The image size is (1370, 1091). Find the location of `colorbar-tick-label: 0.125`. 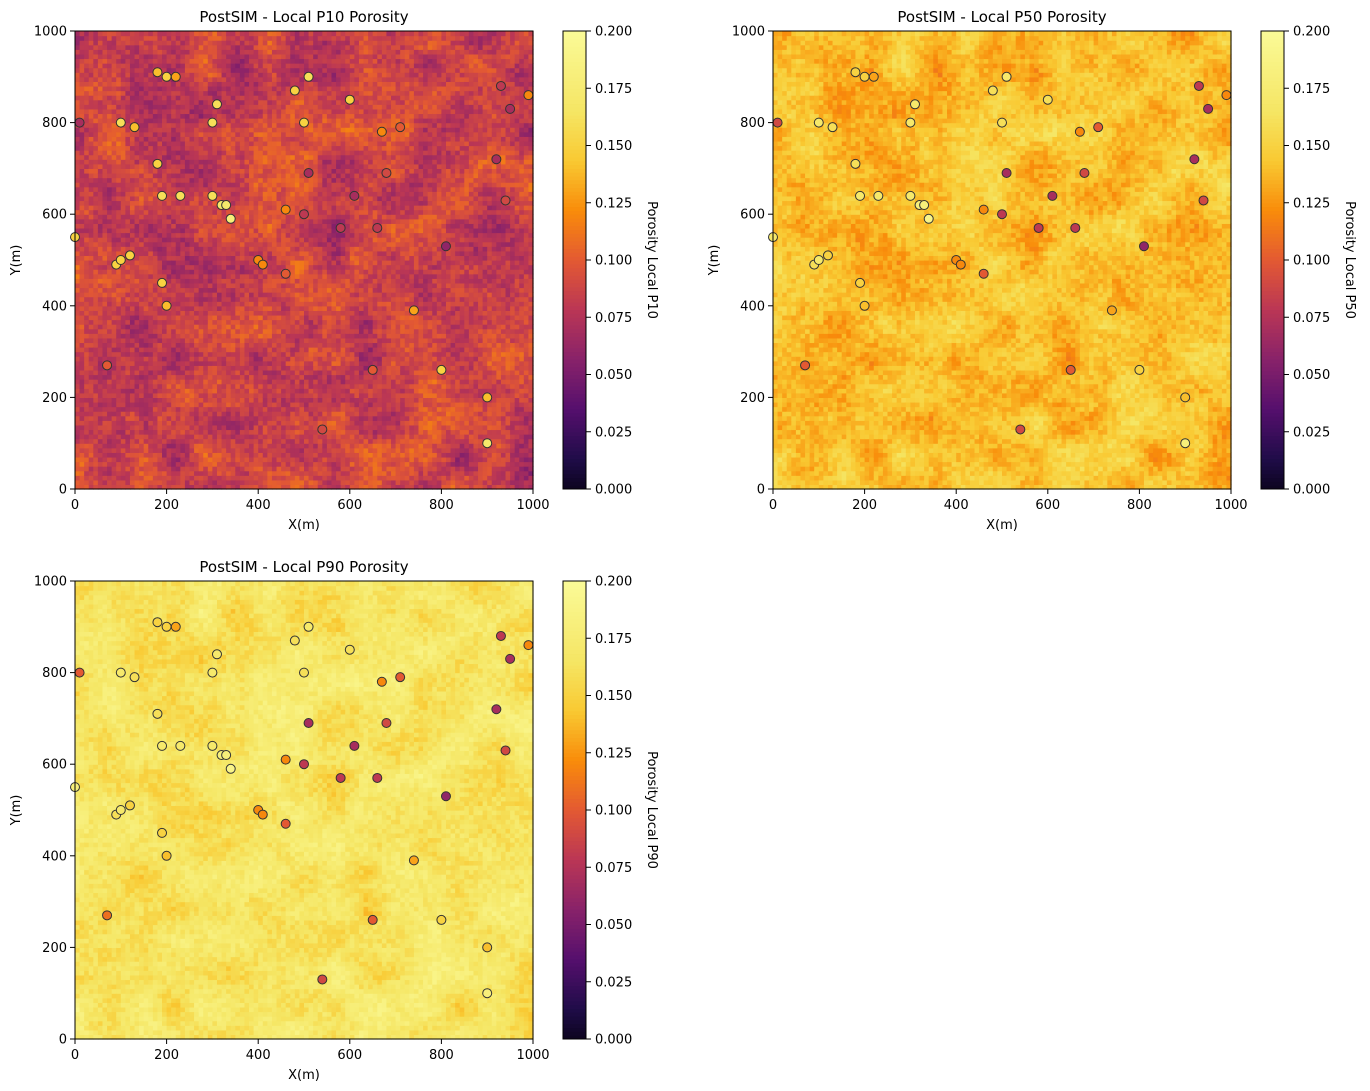

colorbar-tick-label: 0.125 is located at coordinates (1311, 203).